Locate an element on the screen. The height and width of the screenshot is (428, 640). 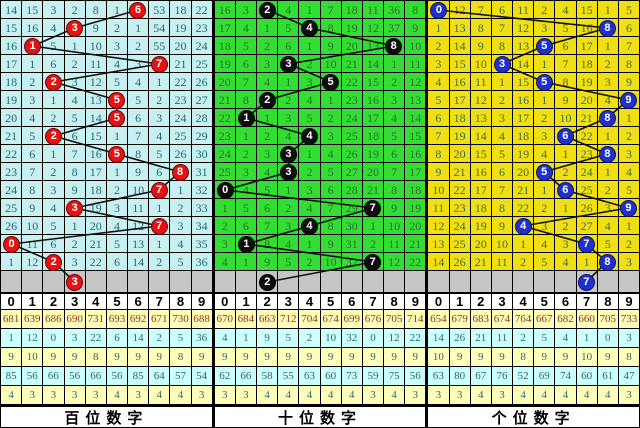
trend-row: 24 8 3 9 18 2 10 1 32 is located at coordinates (106, 190).